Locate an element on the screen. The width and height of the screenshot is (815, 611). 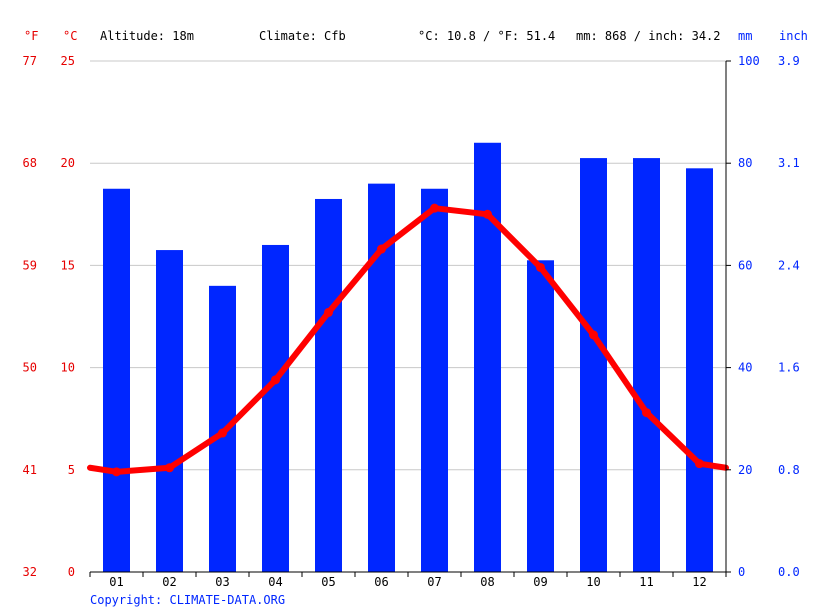
mm-tick-label: 40 is located at coordinates (745, 368).